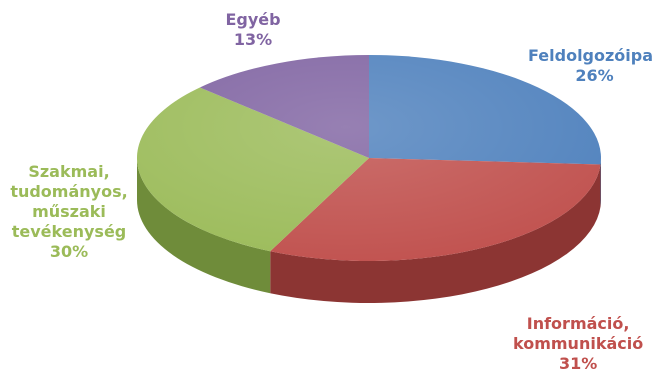  Describe the element at coordinates (578, 363) in the screenshot. I see `slice-percent: 31%` at that location.